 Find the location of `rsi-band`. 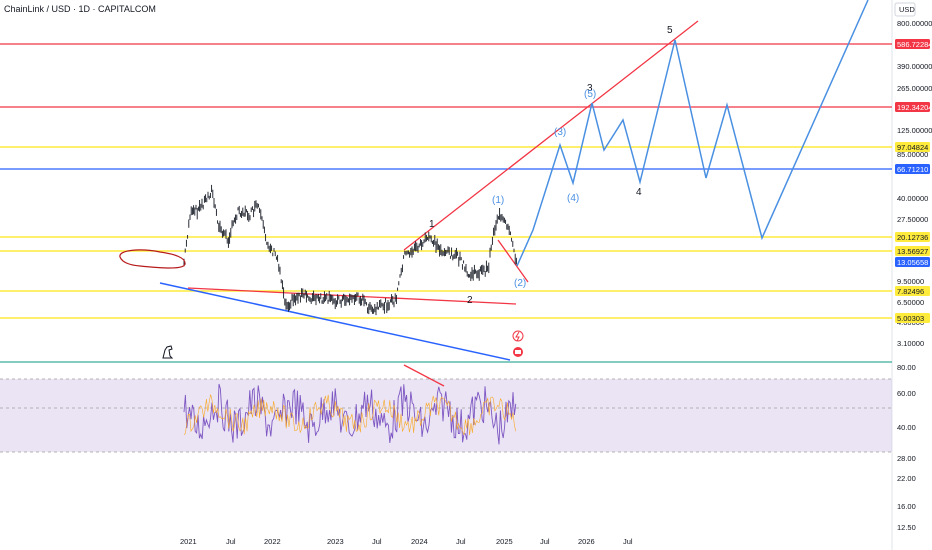

rsi-band is located at coordinates (446, 415).